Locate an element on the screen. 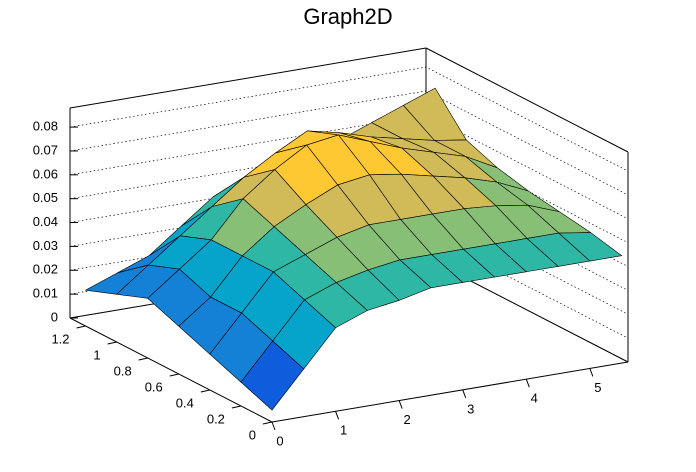  y-tick-label: 0.4 is located at coordinates (185, 402).